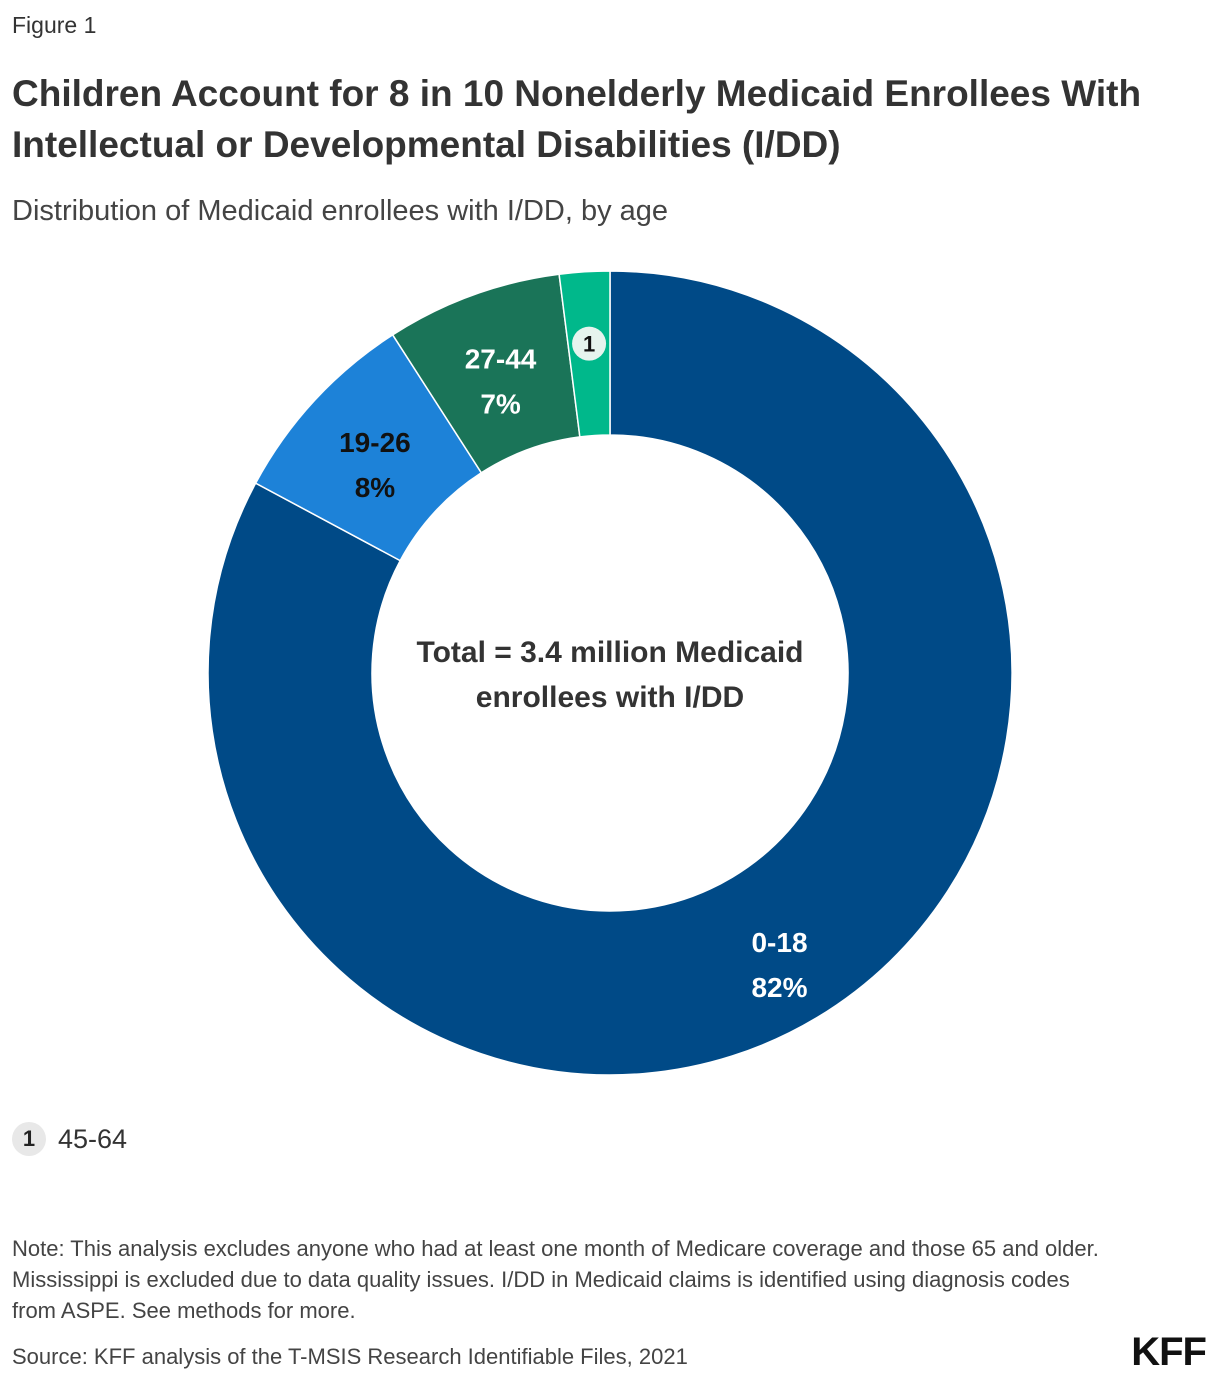 This screenshot has width=1220, height=1386. Describe the element at coordinates (500, 403) in the screenshot. I see `slice-value-label: 7%` at that location.